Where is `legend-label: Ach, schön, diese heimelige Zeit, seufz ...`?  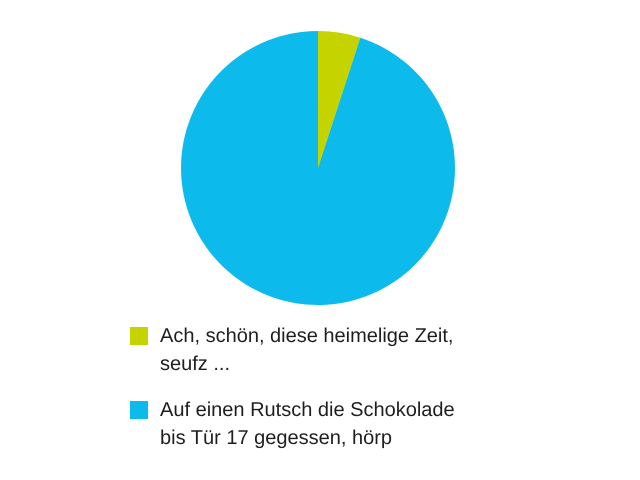 legend-label: Ach, schön, diese heimelige Zeit, seufz ... is located at coordinates (307, 350).